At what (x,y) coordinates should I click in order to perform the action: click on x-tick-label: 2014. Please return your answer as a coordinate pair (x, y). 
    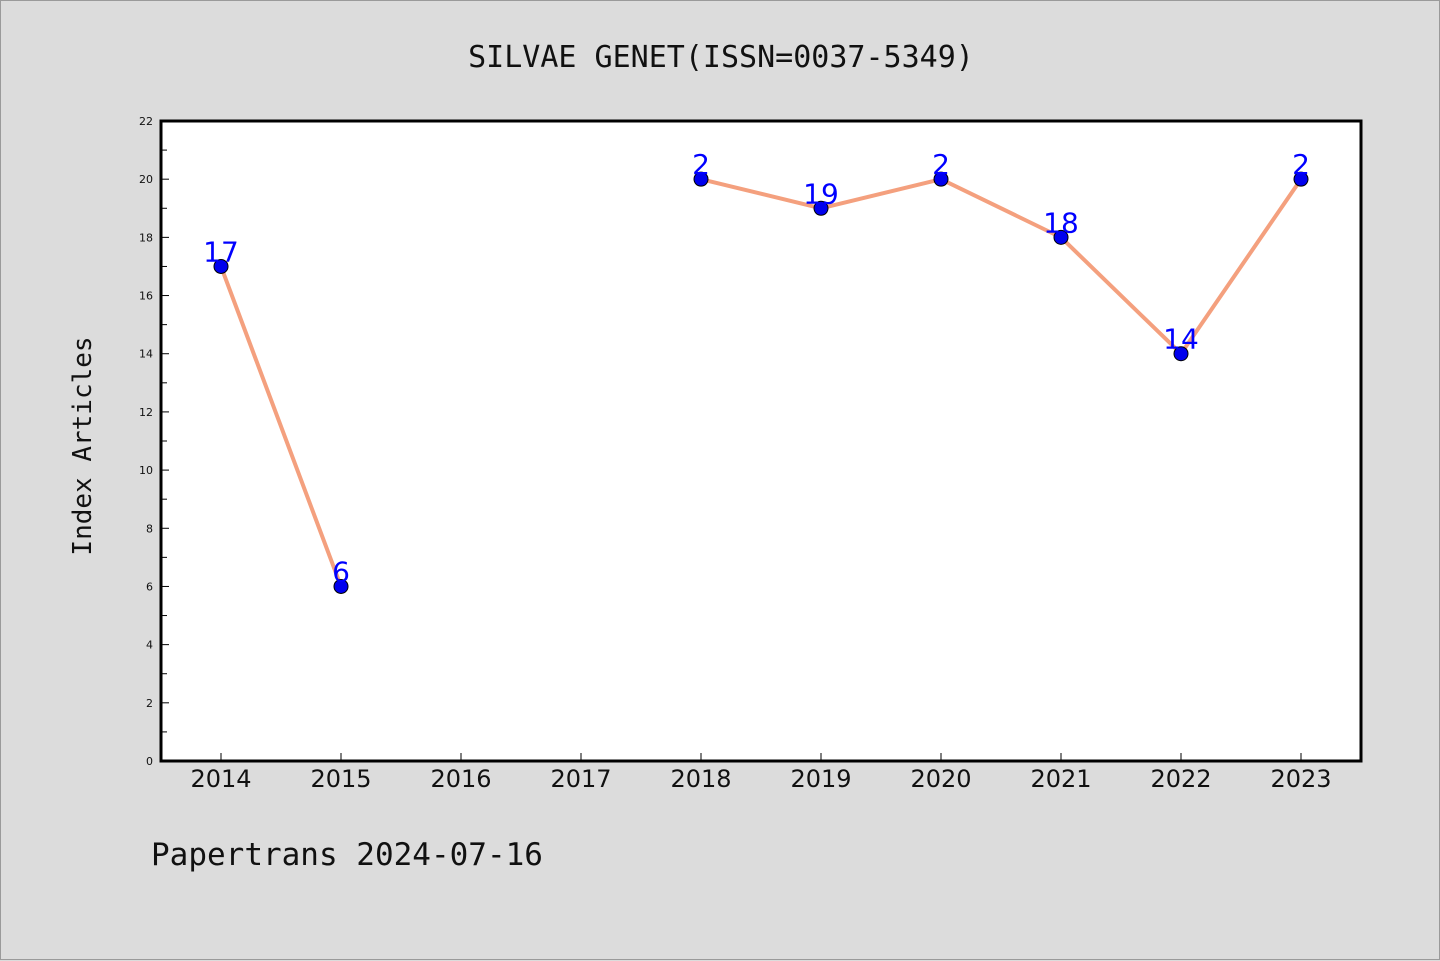
    Looking at the image, I should click on (220, 779).